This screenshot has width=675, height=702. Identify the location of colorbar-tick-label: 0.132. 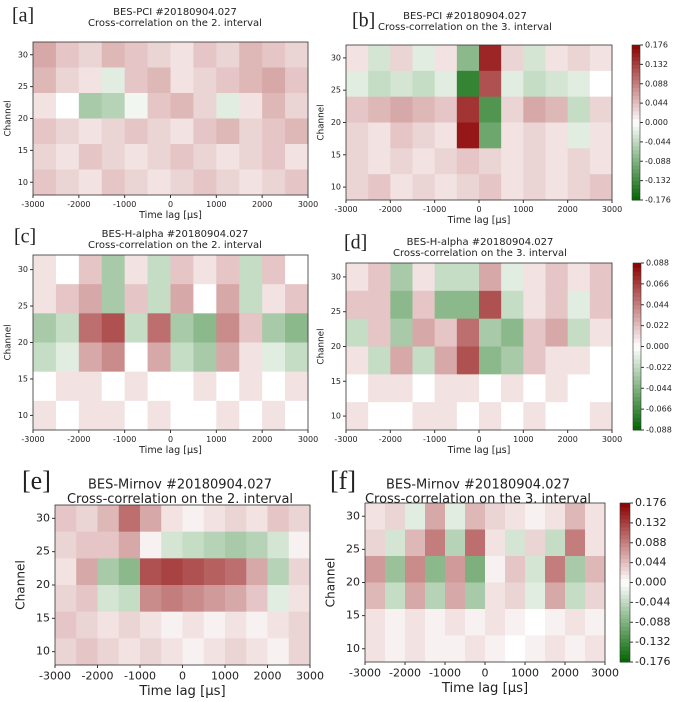
(651, 522).